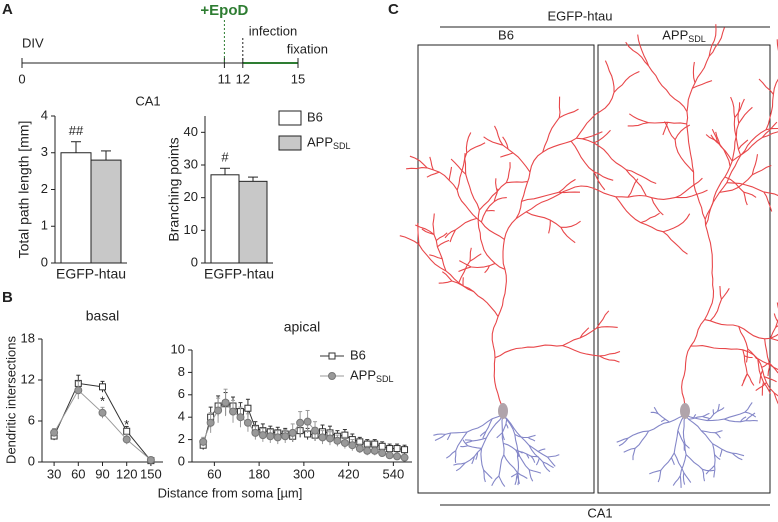 This screenshot has height=522, width=778. I want to click on soma, so click(503, 411).